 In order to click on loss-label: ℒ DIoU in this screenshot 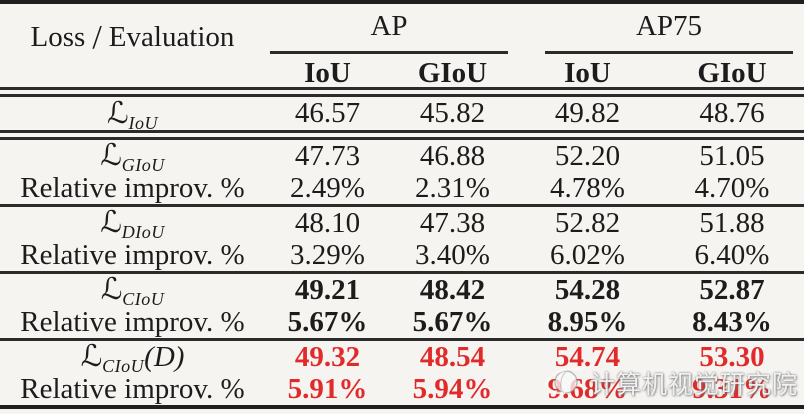, I will do `click(132, 223)`.